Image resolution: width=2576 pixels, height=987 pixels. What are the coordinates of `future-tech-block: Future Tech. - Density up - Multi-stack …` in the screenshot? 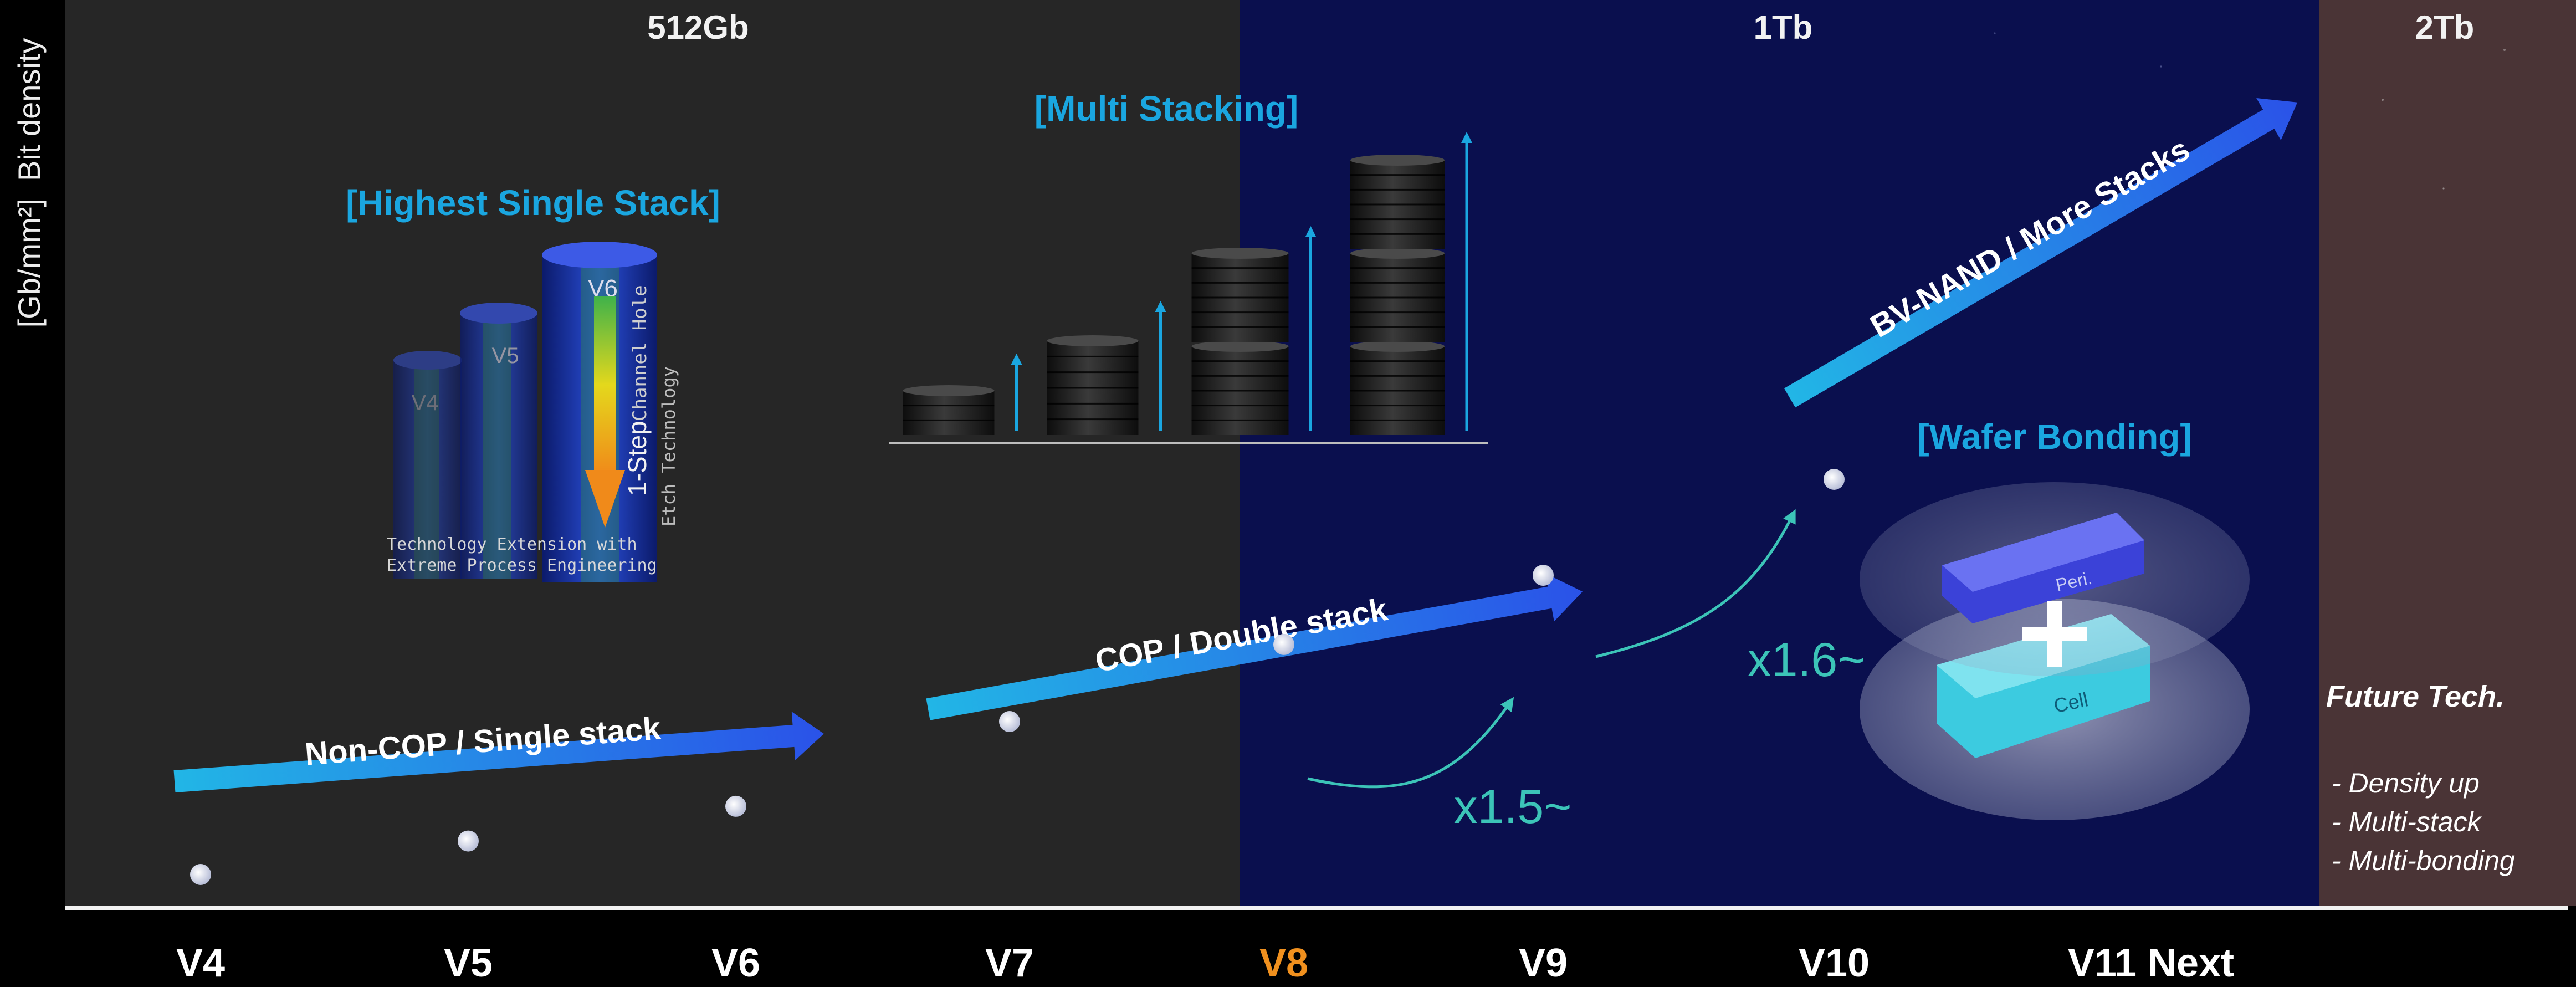 It's located at (2420, 778).